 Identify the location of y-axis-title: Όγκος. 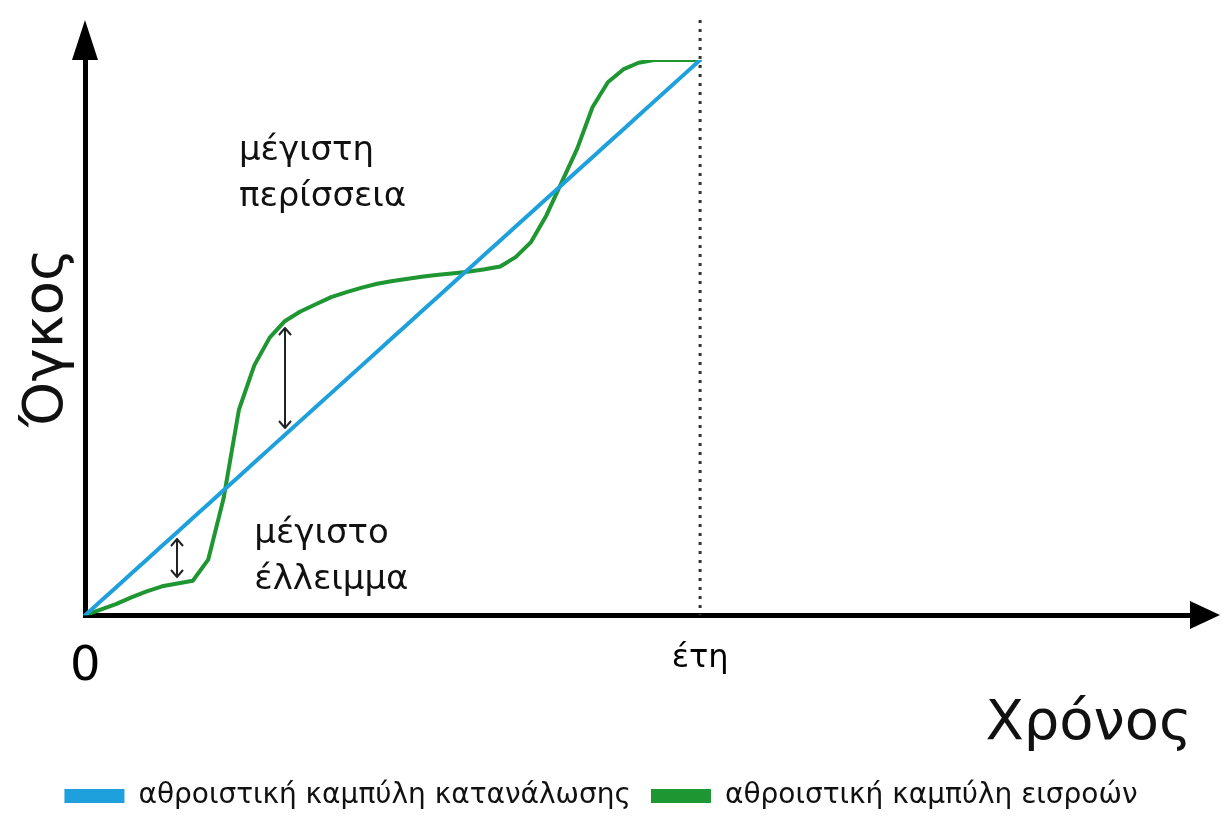
(43, 338).